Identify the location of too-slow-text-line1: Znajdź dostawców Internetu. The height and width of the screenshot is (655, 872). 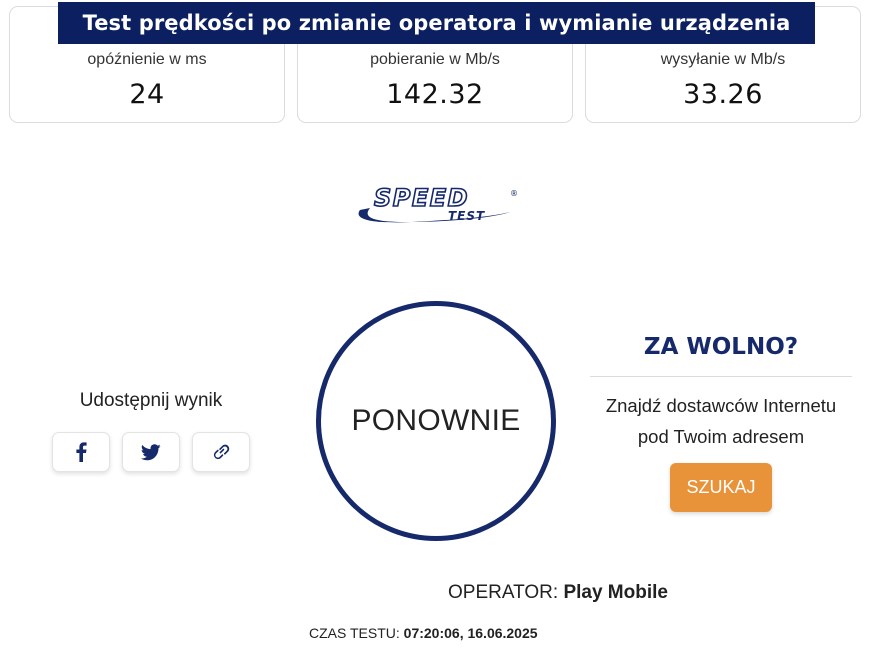
(721, 405).